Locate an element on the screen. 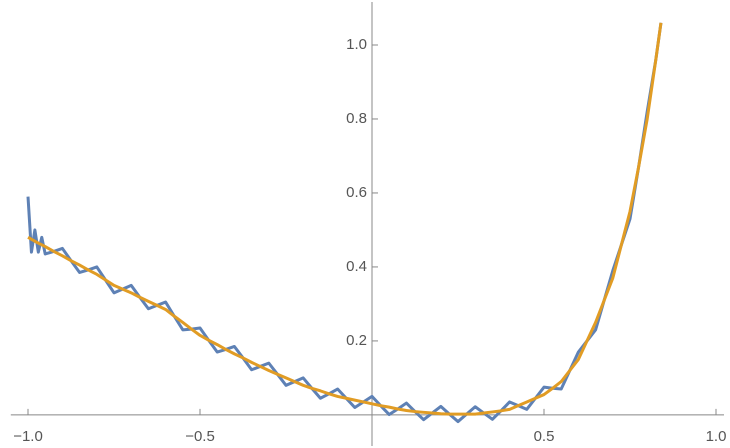  y-tick-label: 0.2 is located at coordinates (356, 340).